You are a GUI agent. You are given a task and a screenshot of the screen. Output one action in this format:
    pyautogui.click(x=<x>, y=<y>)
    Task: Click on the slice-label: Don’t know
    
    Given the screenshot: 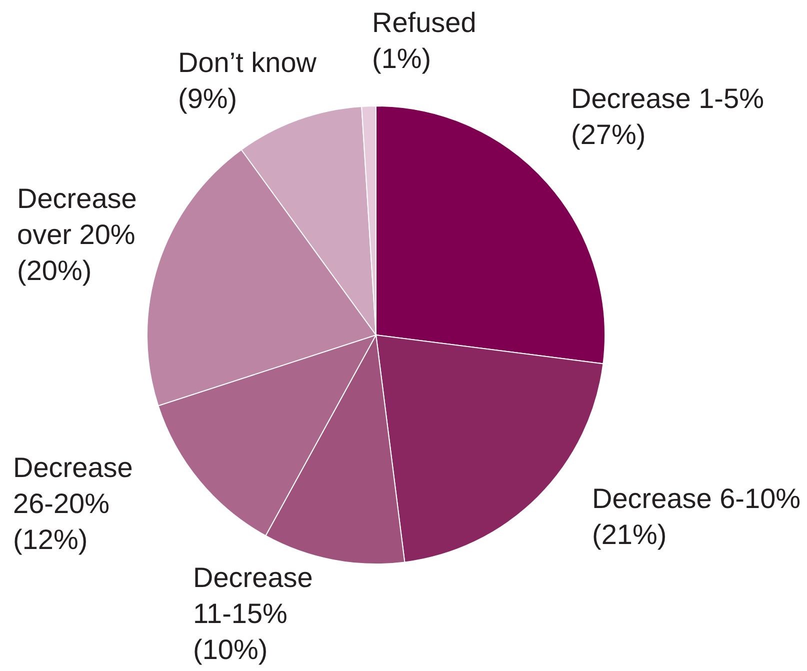 What is the action you would take?
    pyautogui.click(x=248, y=62)
    